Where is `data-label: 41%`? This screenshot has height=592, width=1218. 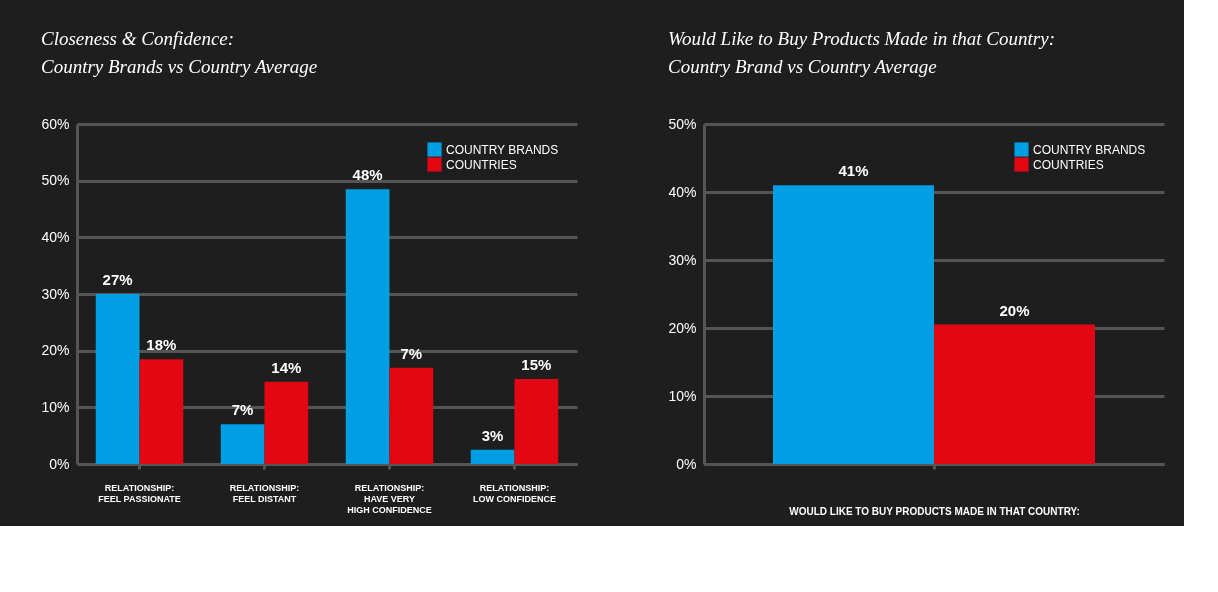
data-label: 41% is located at coordinates (853, 171).